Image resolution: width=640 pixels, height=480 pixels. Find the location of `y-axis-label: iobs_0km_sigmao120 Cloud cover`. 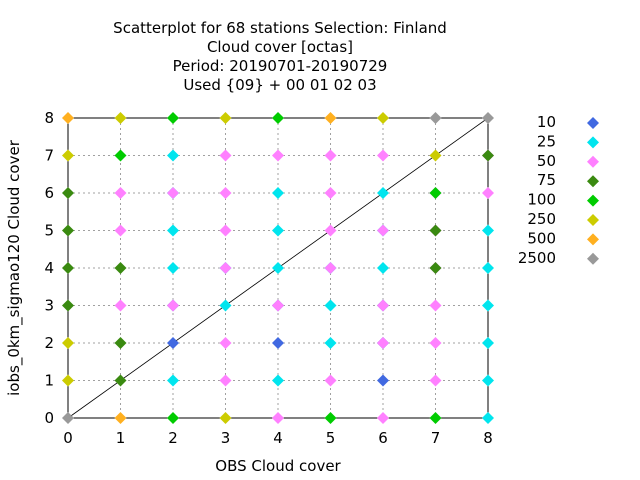

y-axis-label: iobs_0km_sigmao120 Cloud cover is located at coordinates (14, 267).